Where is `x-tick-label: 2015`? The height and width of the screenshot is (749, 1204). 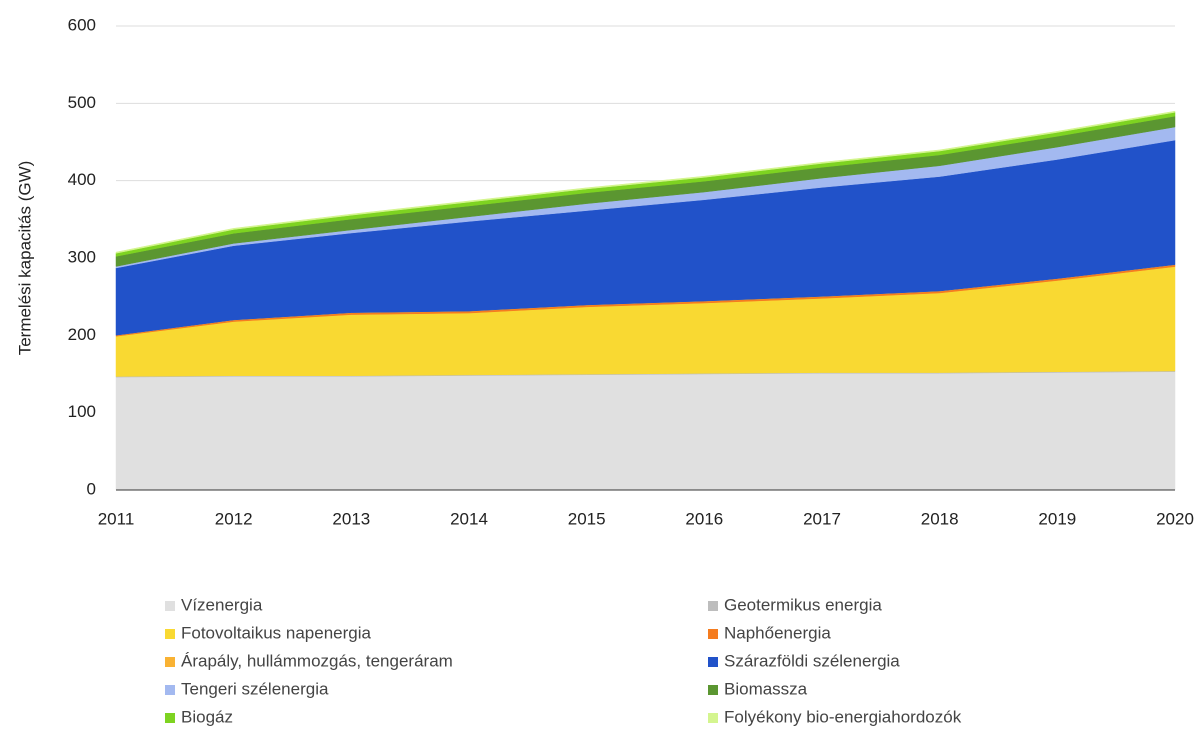
x-tick-label: 2015 is located at coordinates (587, 518).